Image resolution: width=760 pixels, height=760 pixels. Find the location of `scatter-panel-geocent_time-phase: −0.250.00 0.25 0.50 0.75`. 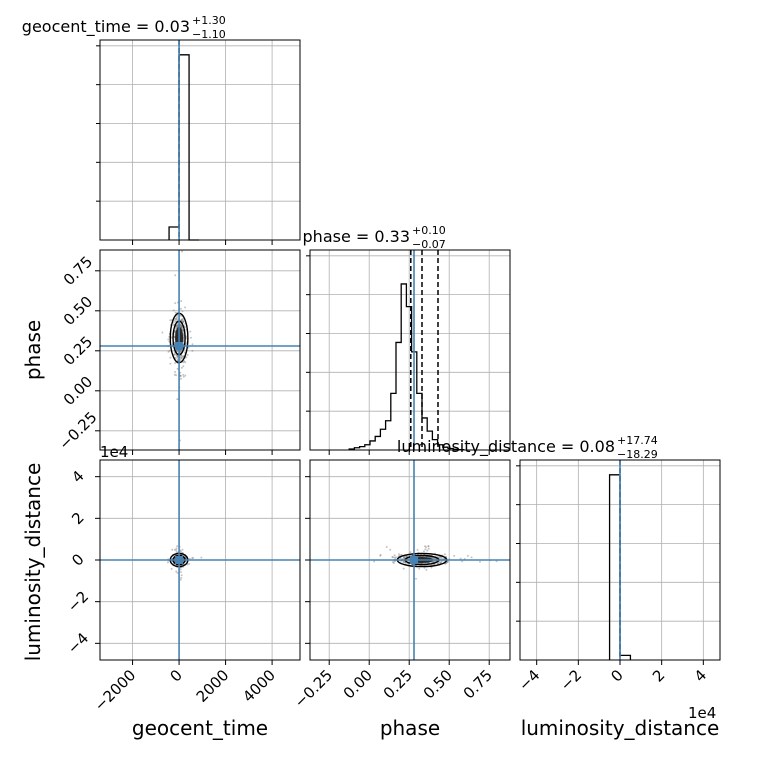

scatter-panel-geocent_time-phase: −0.250.00 0.25 0.50 0.75 is located at coordinates (178, 352).